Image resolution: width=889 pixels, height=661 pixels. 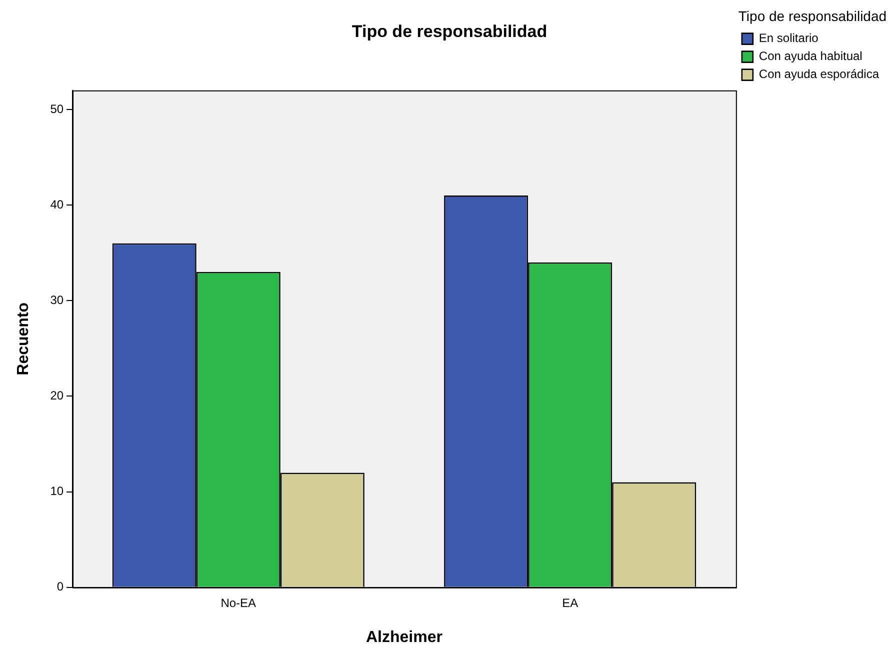 I want to click on x-tick-label: EA, so click(x=570, y=603).